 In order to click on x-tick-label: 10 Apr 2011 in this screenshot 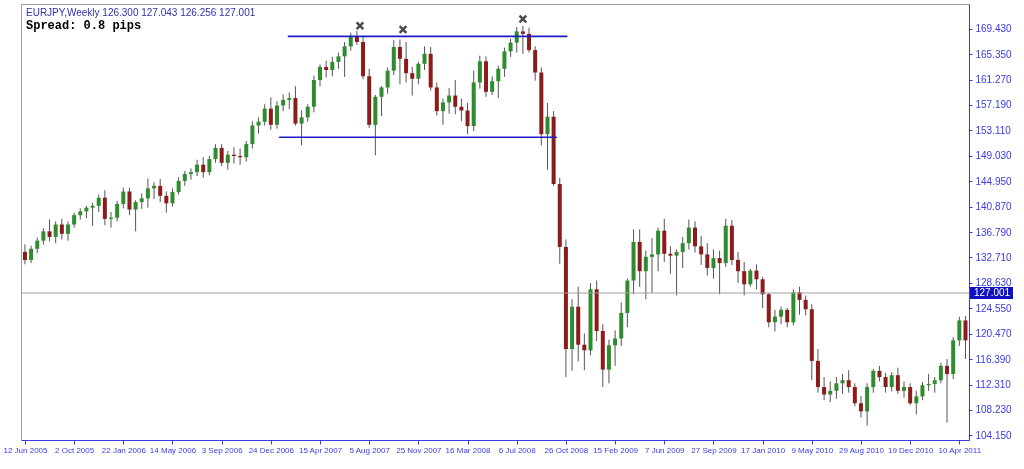, I will do `click(960, 450)`.